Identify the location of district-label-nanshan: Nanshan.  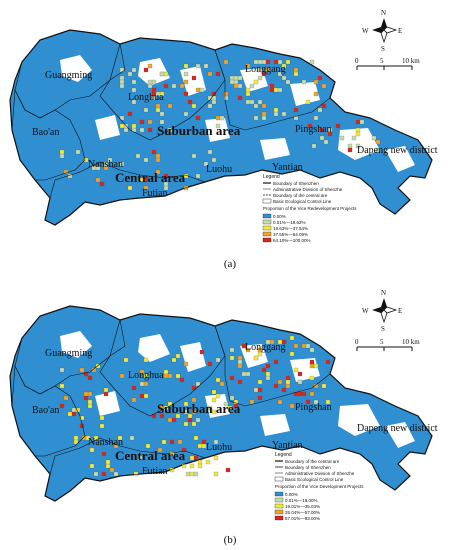
(105, 442).